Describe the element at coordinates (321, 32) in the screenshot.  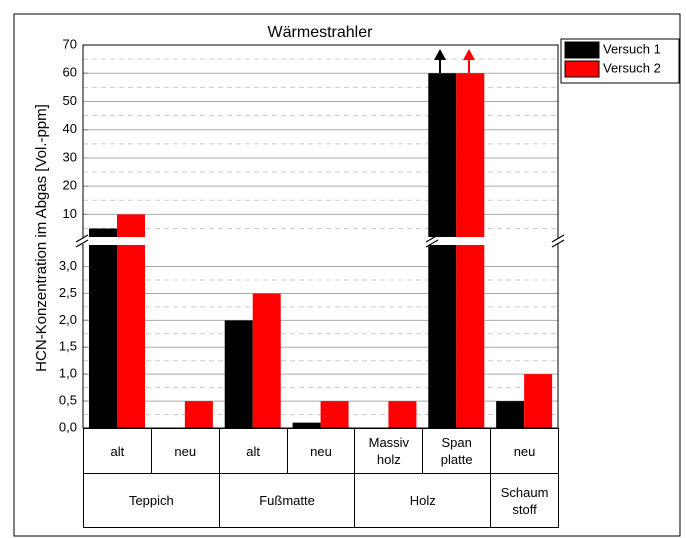
I see `chart-title: Wärmestrahler` at that location.